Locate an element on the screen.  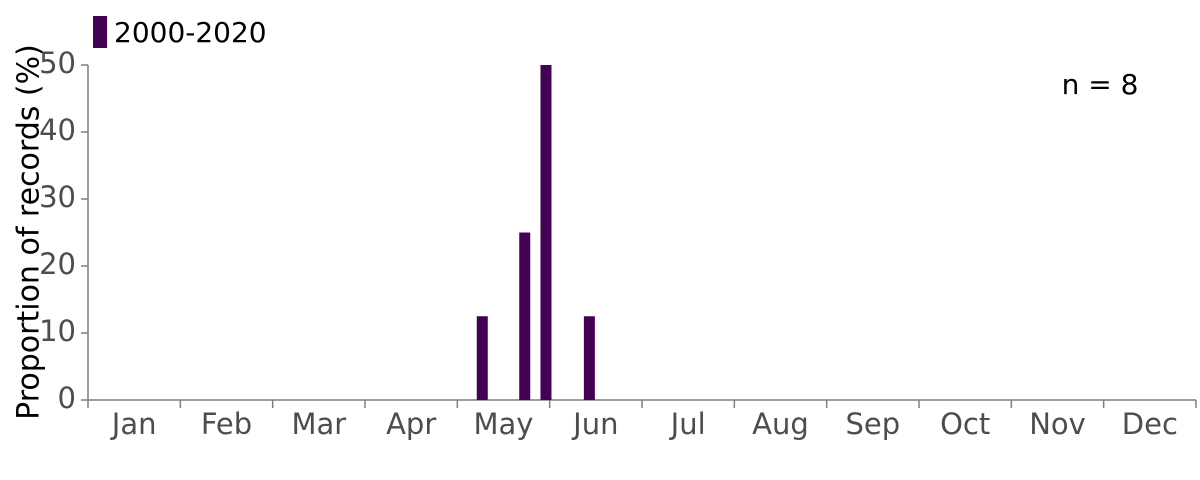
x-tick-label: Nov is located at coordinates (1057, 424).